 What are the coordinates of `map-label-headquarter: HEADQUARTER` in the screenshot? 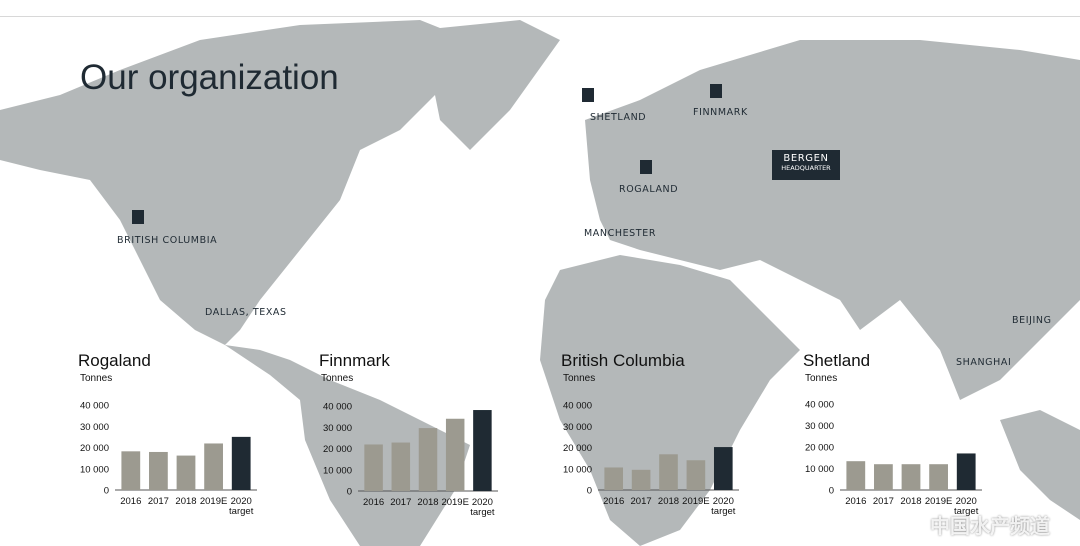 It's located at (806, 168).